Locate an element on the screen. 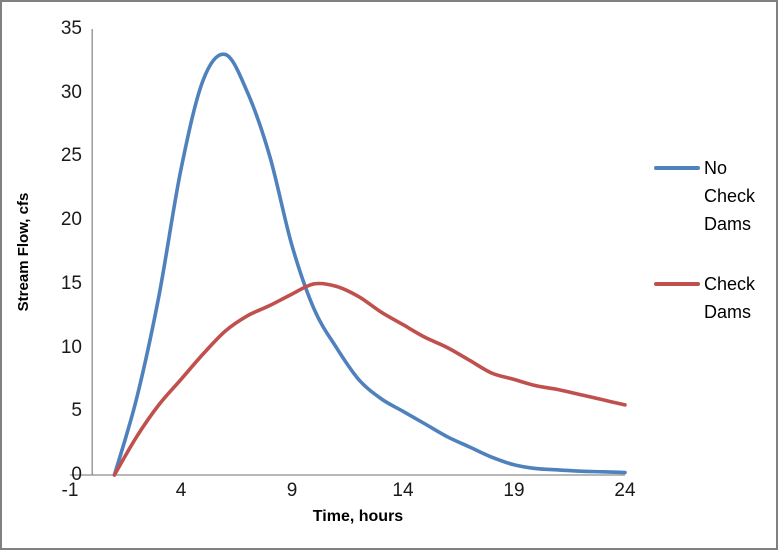 This screenshot has width=778, height=550. legend-entry-check-dams: Check Dams is located at coordinates (715, 298).